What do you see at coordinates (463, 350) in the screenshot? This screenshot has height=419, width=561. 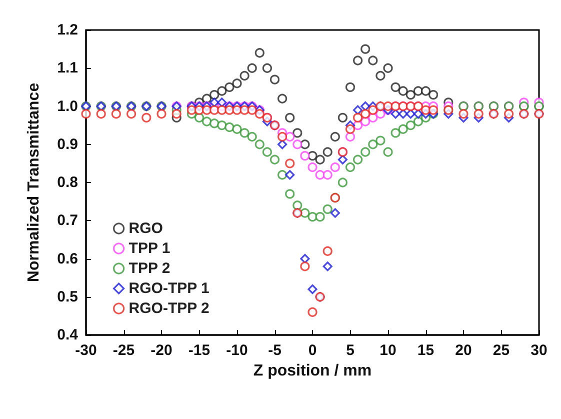 I see `x-tick-label: 20` at bounding box center [463, 350].